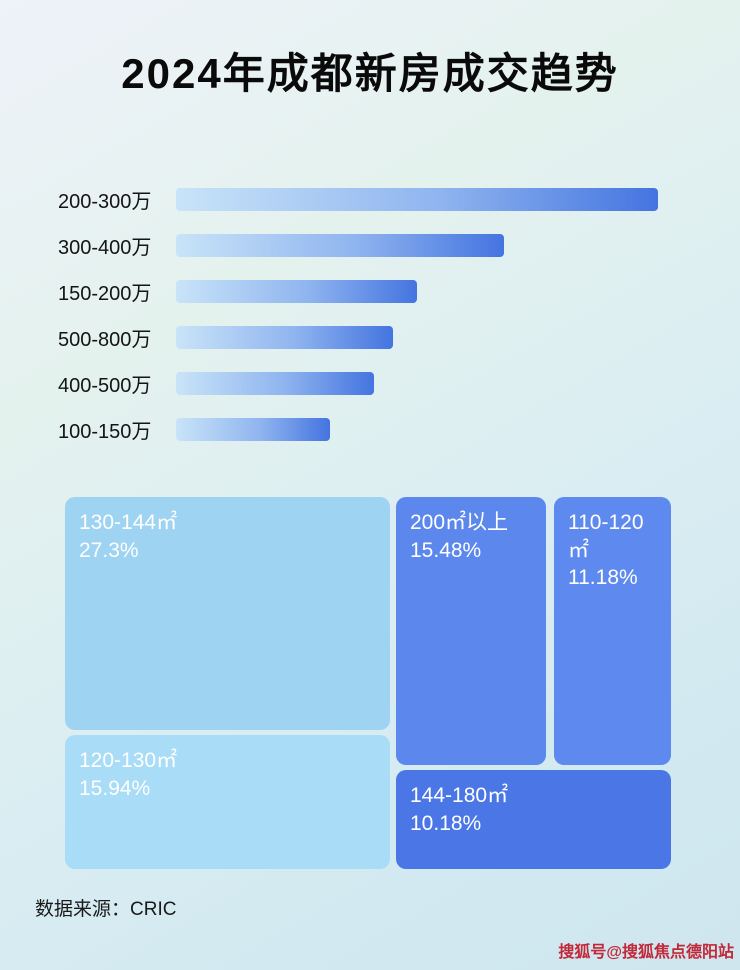 Image resolution: width=740 pixels, height=970 pixels. Describe the element at coordinates (471, 631) in the screenshot. I see `treemap-block: 200㎡以上 15.48%` at that location.